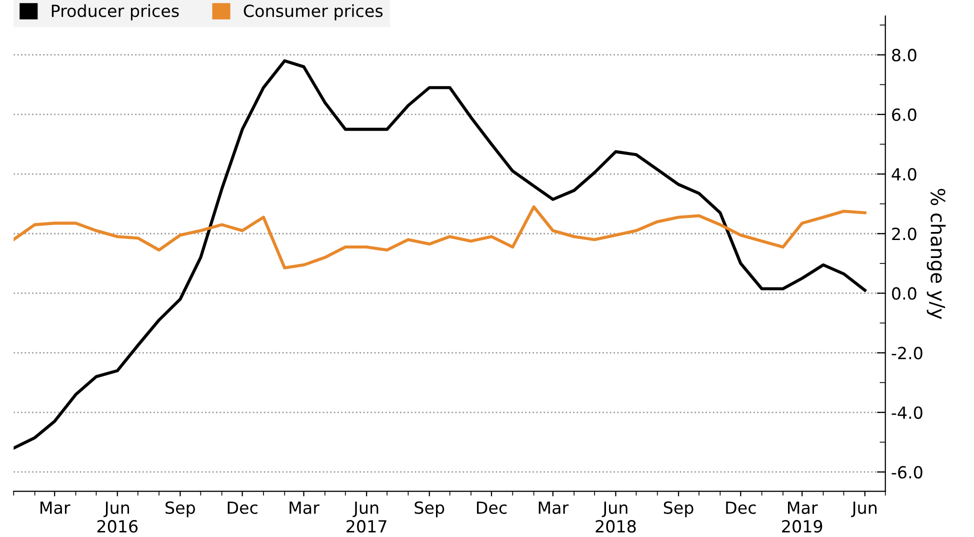 The height and width of the screenshot is (537, 974). I want to click on y-tick-label: 8.0, so click(904, 55).